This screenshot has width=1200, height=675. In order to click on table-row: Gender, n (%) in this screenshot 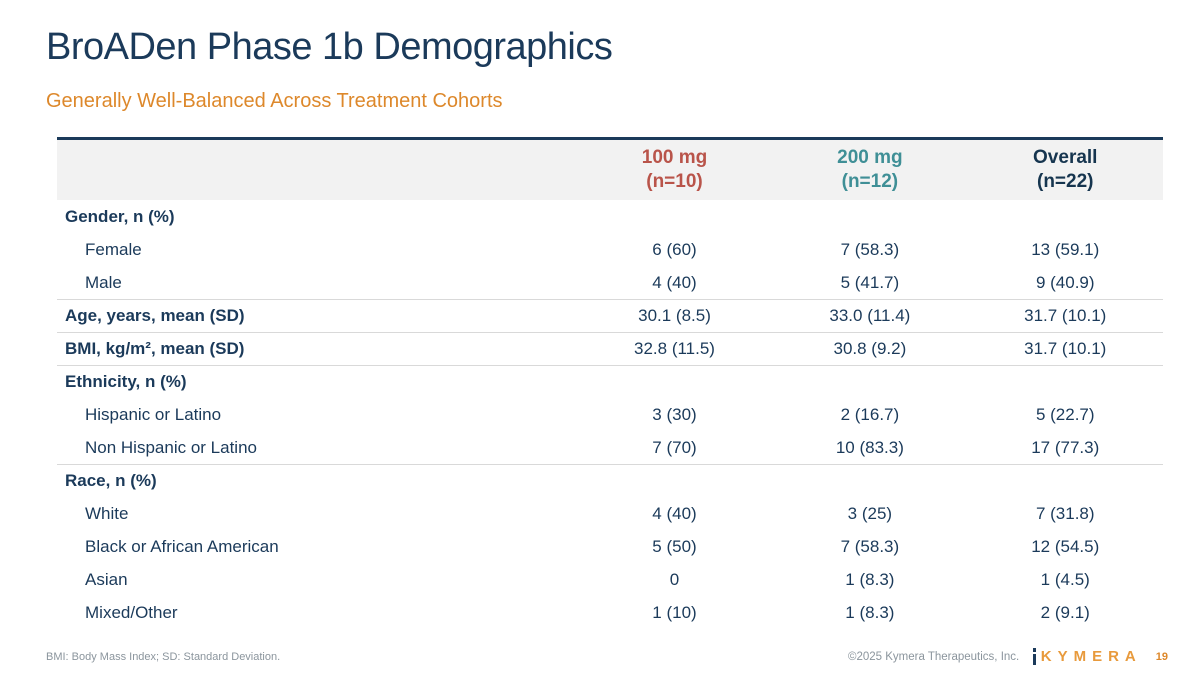, I will do `click(610, 216)`.